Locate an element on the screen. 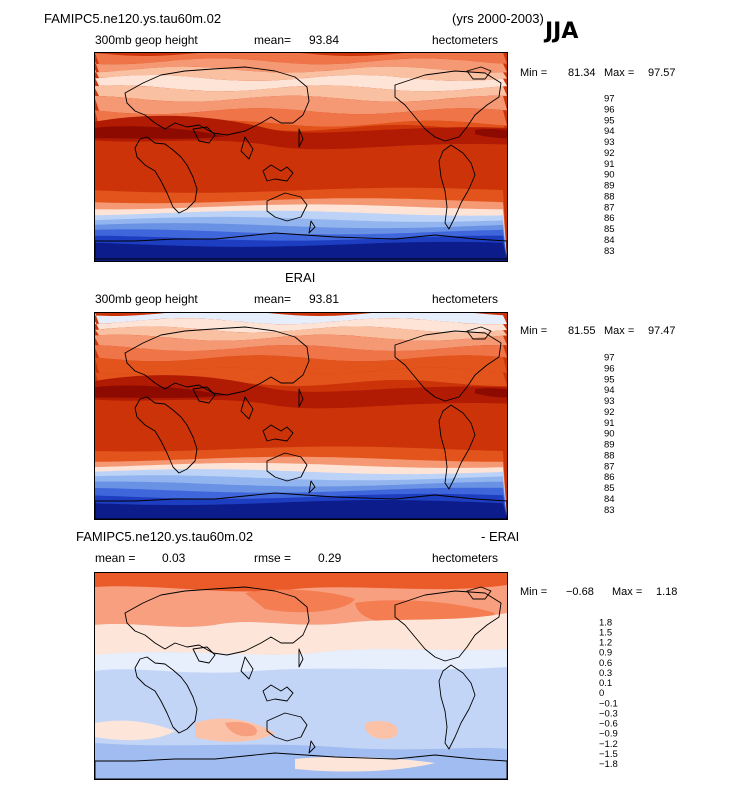  colorbar-tick-label: 0 is located at coordinates (601, 693).